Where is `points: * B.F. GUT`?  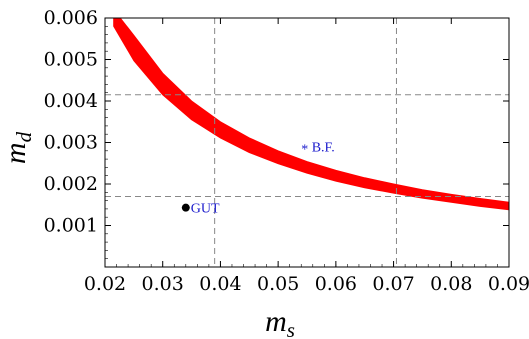
points: * B.F. GUT is located at coordinates (258, 179).